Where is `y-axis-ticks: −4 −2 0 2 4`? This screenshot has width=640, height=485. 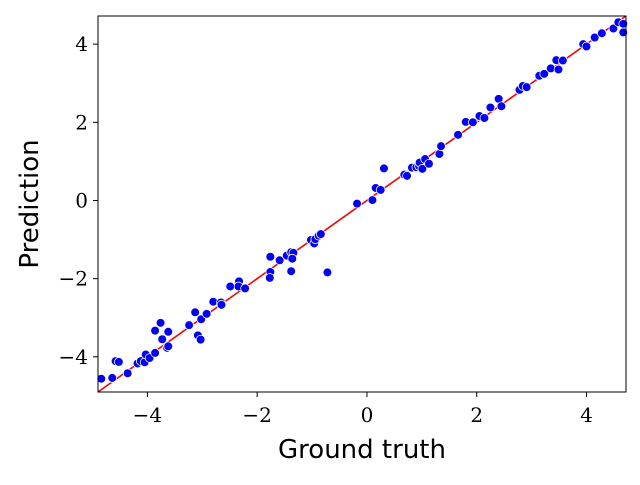
y-axis-ticks: −4 −2 0 2 4 is located at coordinates (78, 200).